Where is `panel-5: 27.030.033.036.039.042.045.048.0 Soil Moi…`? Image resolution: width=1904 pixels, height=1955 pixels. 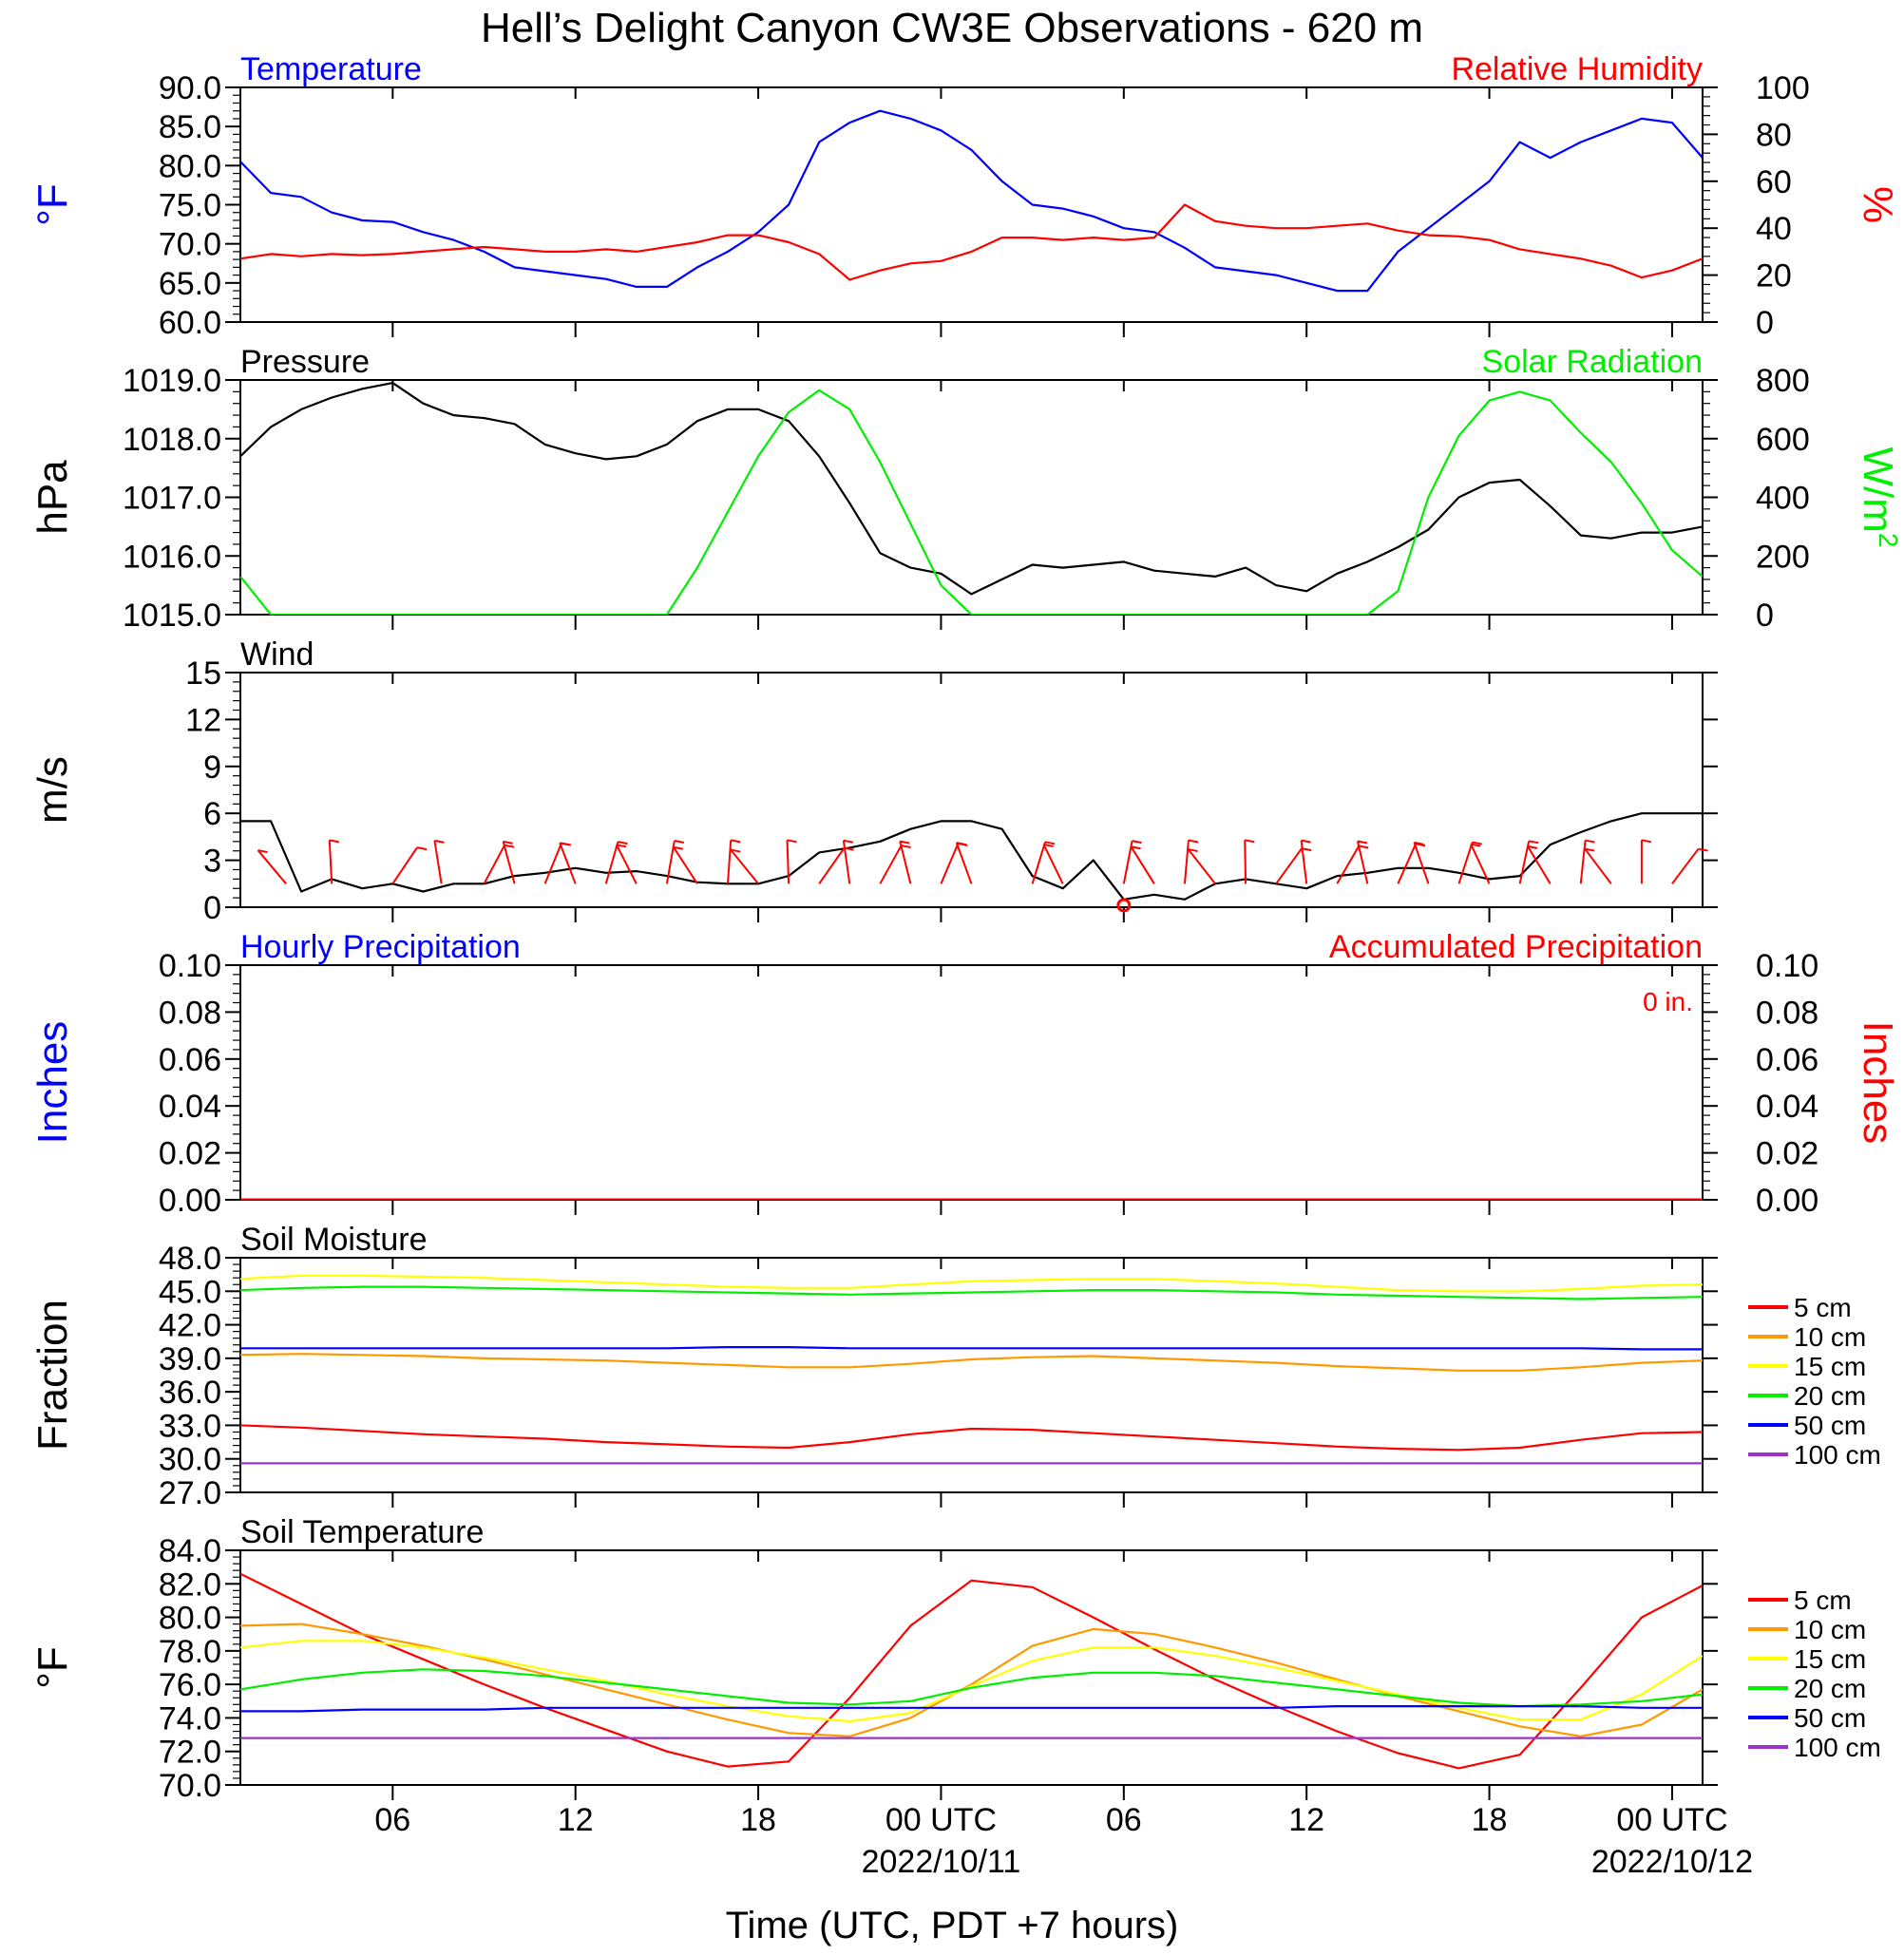
panel-5: 27.030.033.036.039.042.045.048.0 Soil Moi… is located at coordinates (955, 1366).